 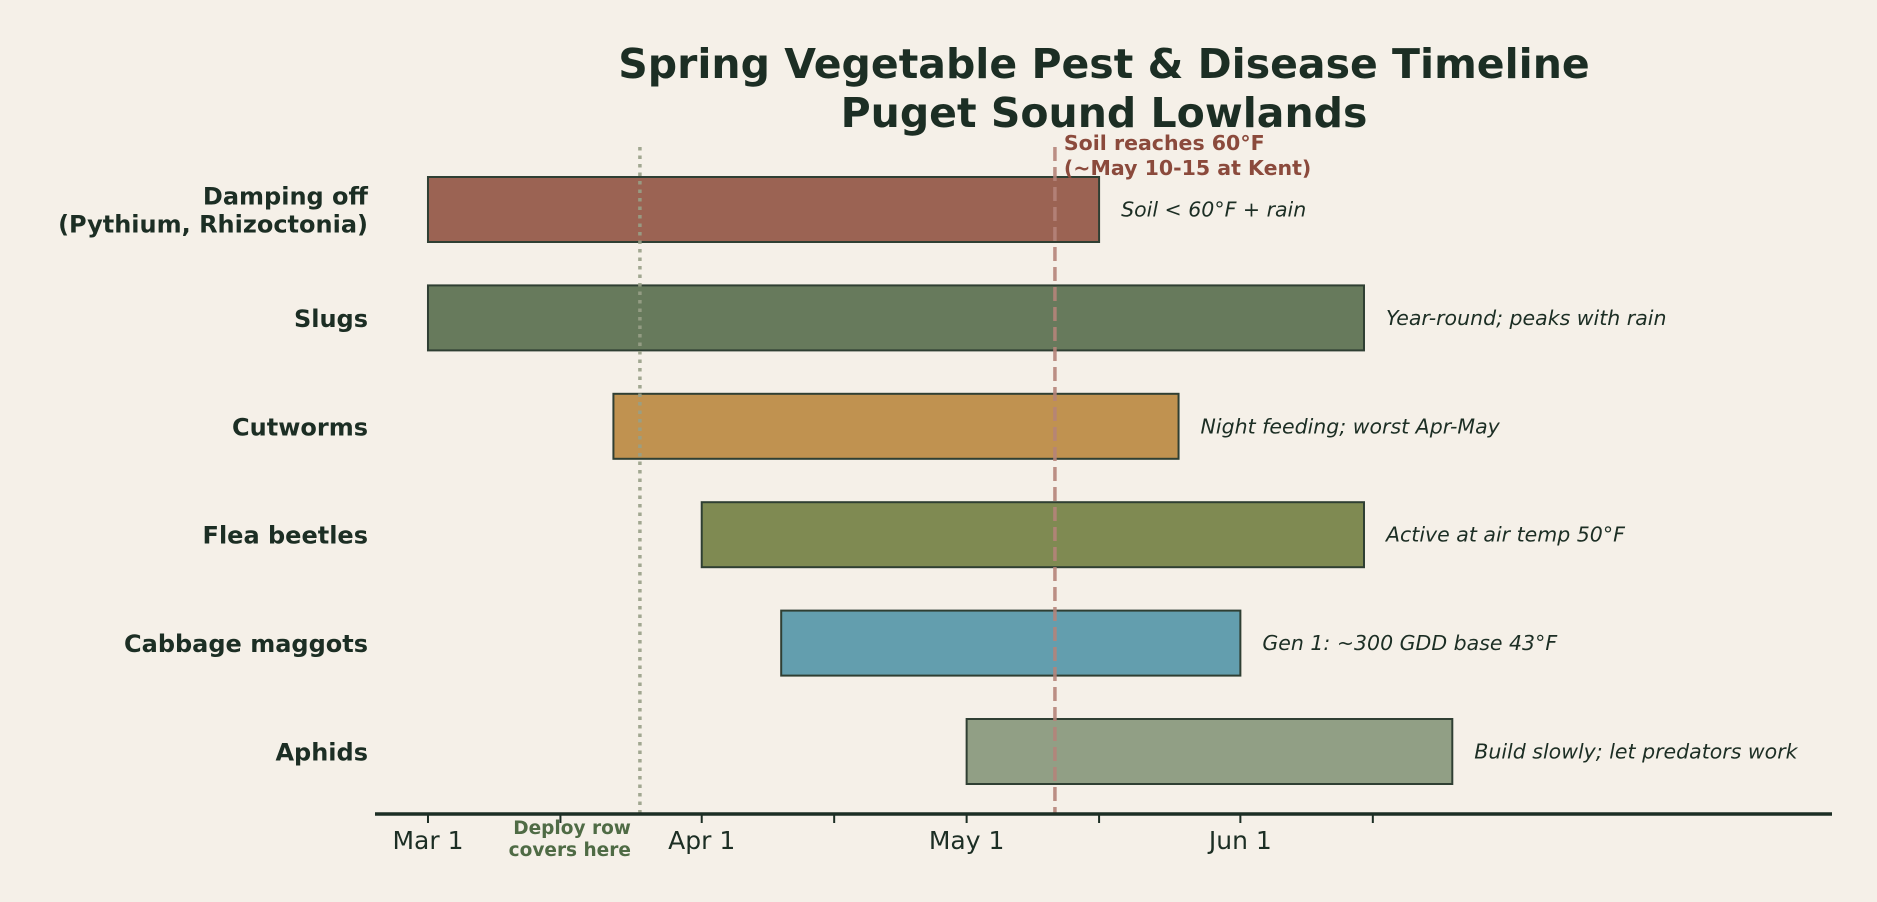 What do you see at coordinates (286, 197) in the screenshot?
I see `row-label: Damping off` at bounding box center [286, 197].